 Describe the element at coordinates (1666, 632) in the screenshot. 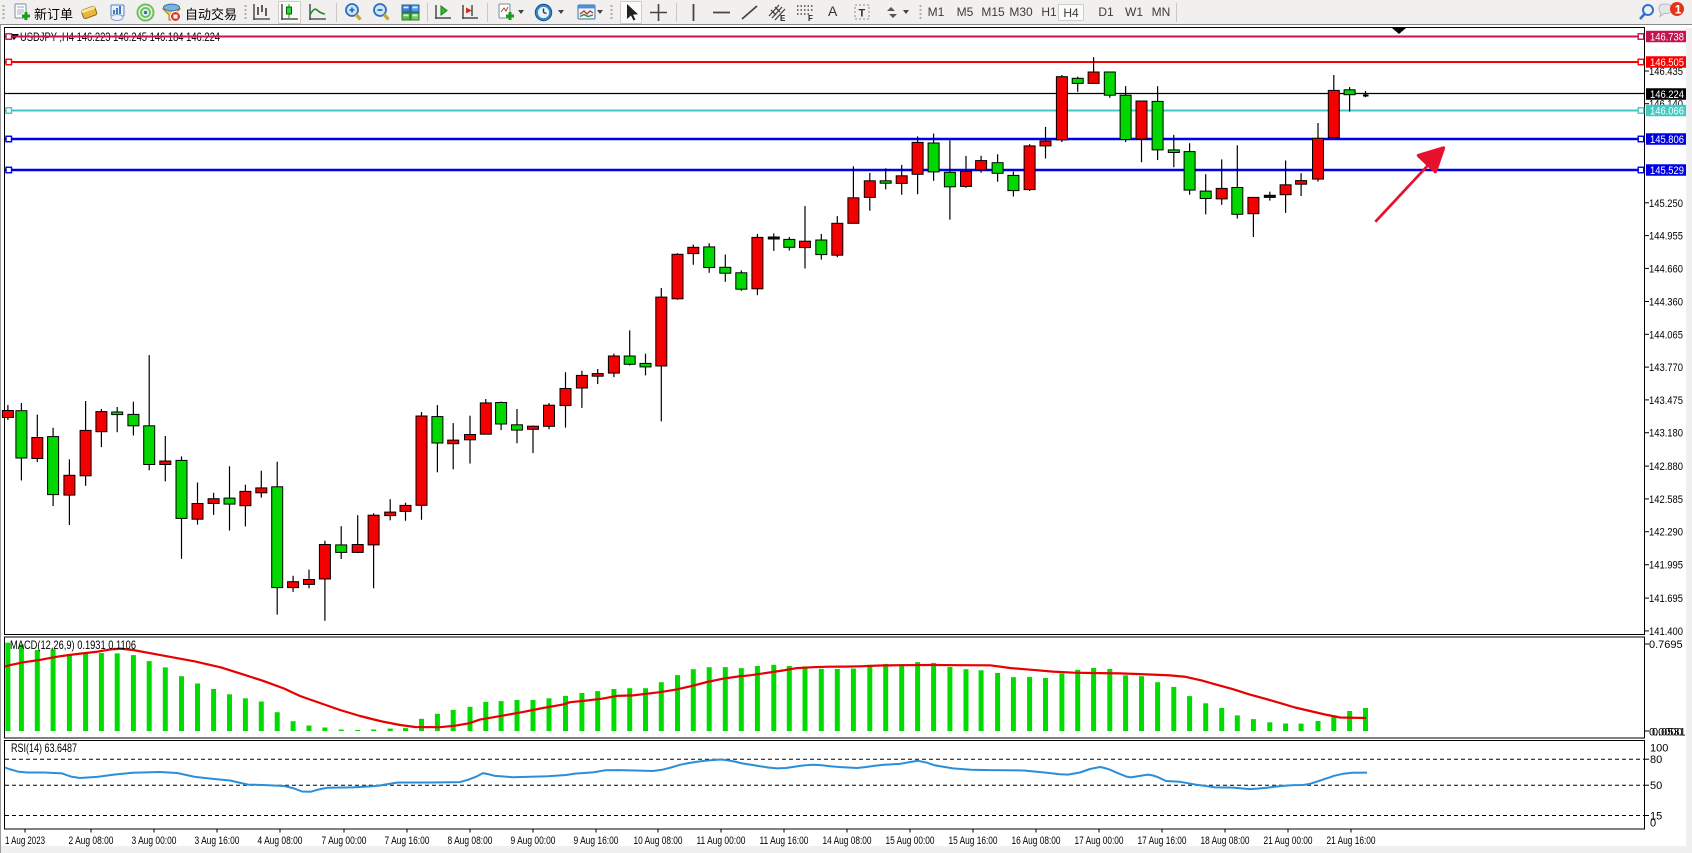

I see `svg-text: 141.400` at that location.